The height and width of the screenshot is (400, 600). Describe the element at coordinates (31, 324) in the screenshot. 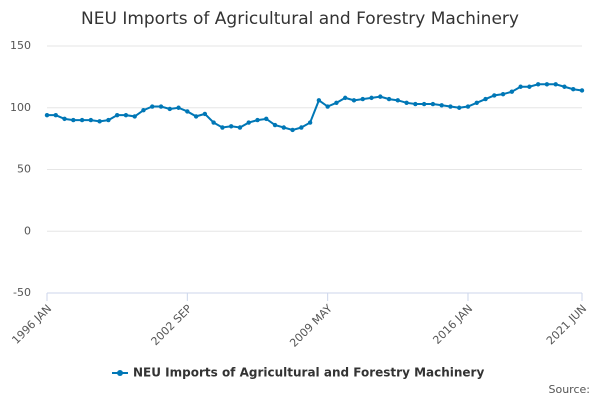

I see `x-tick-label: 1996 JAN` at that location.